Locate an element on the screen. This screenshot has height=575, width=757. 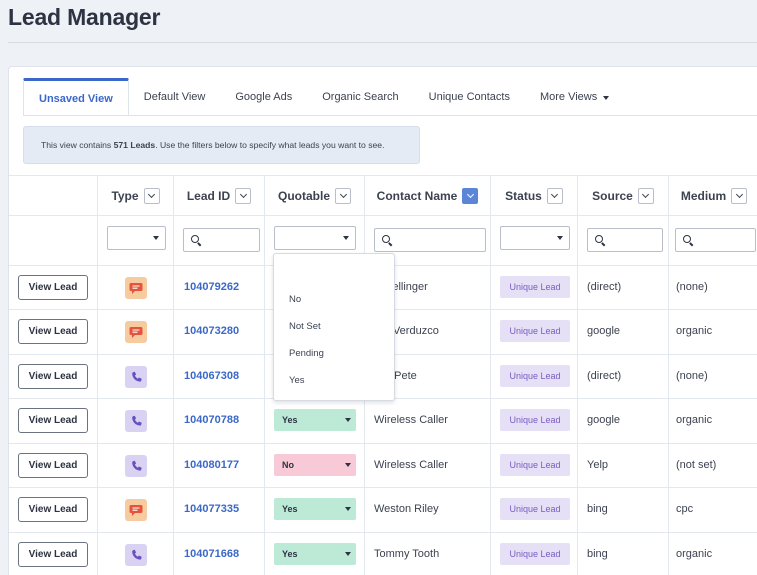
medium-cell: (none) is located at coordinates (692, 287).